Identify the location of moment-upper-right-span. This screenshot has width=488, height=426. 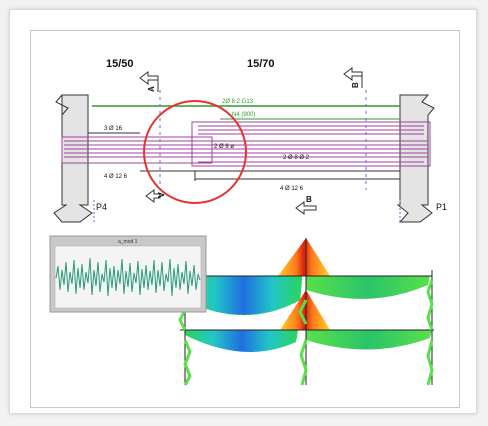
(368, 287).